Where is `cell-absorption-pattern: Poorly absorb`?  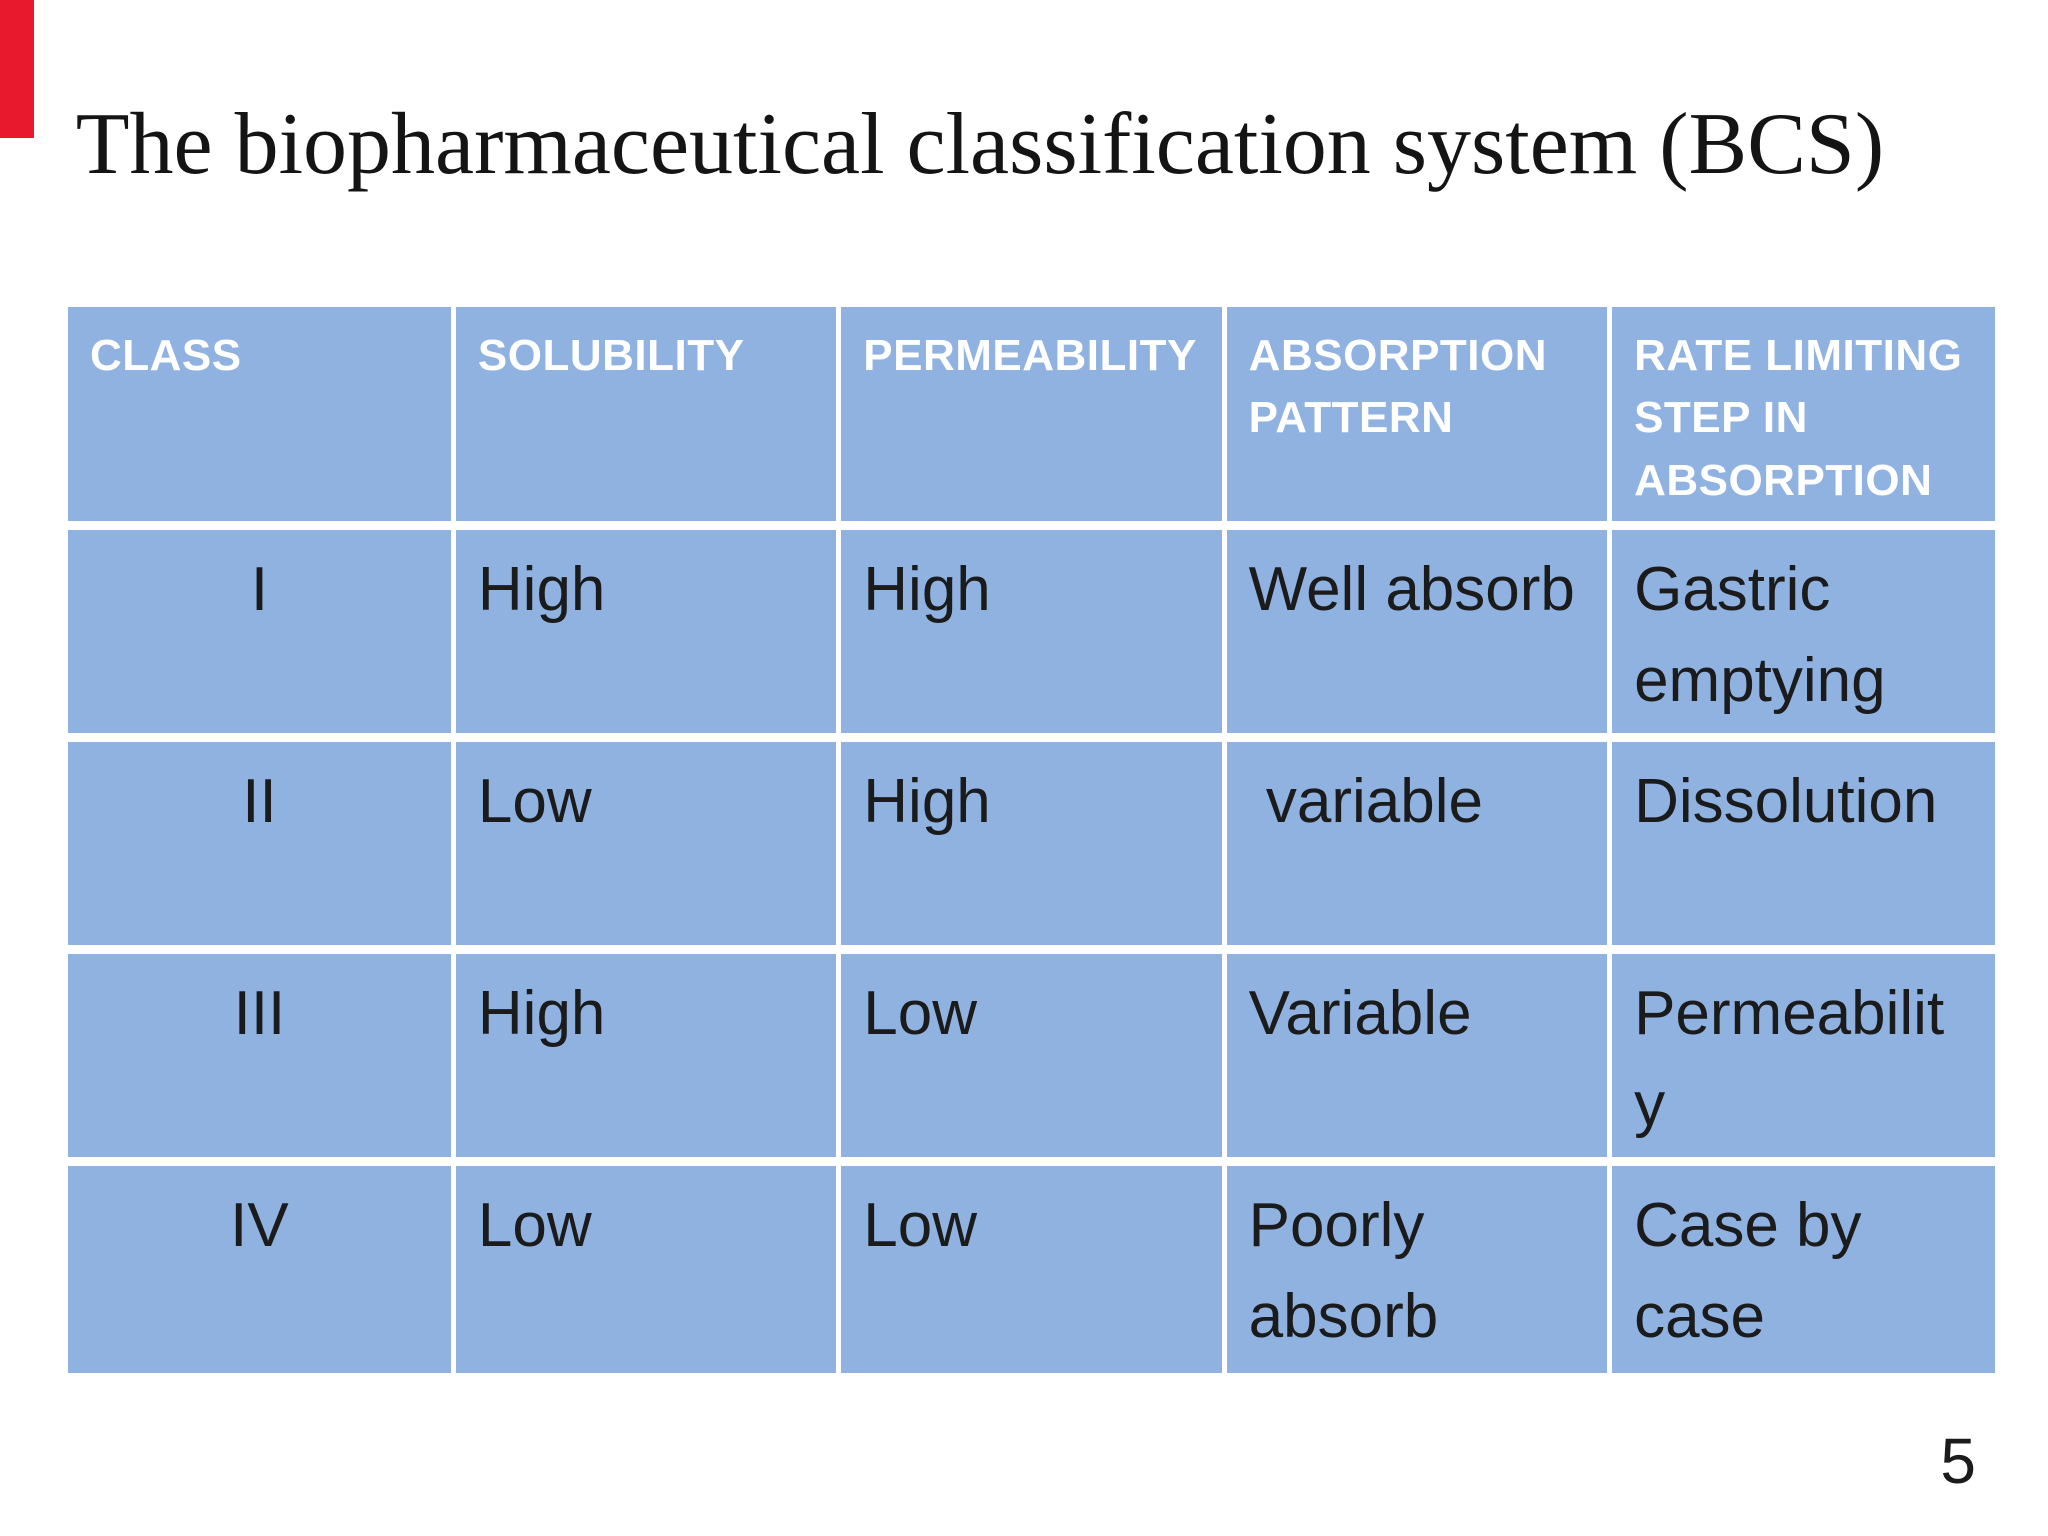 cell-absorption-pattern: Poorly absorb is located at coordinates (1415, 1264).